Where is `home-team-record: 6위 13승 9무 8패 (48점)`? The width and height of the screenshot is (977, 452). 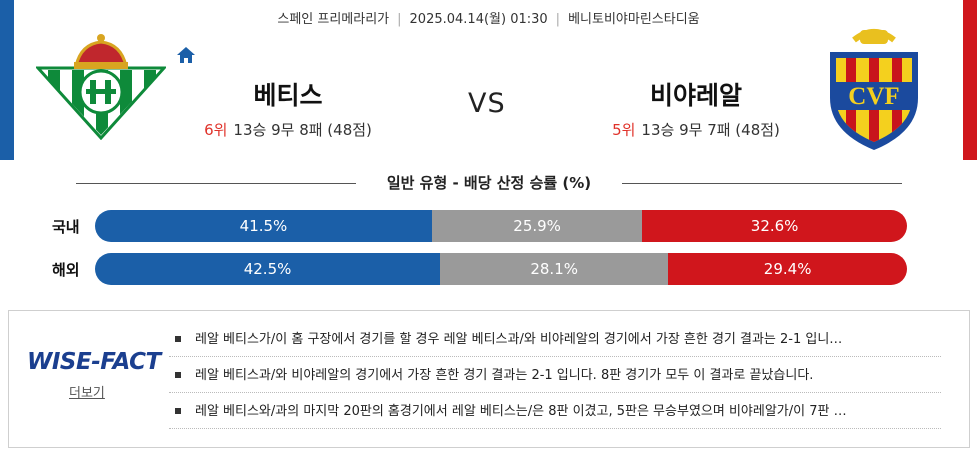
home-team-record: 6위 13승 9무 8패 (48점) is located at coordinates (288, 129).